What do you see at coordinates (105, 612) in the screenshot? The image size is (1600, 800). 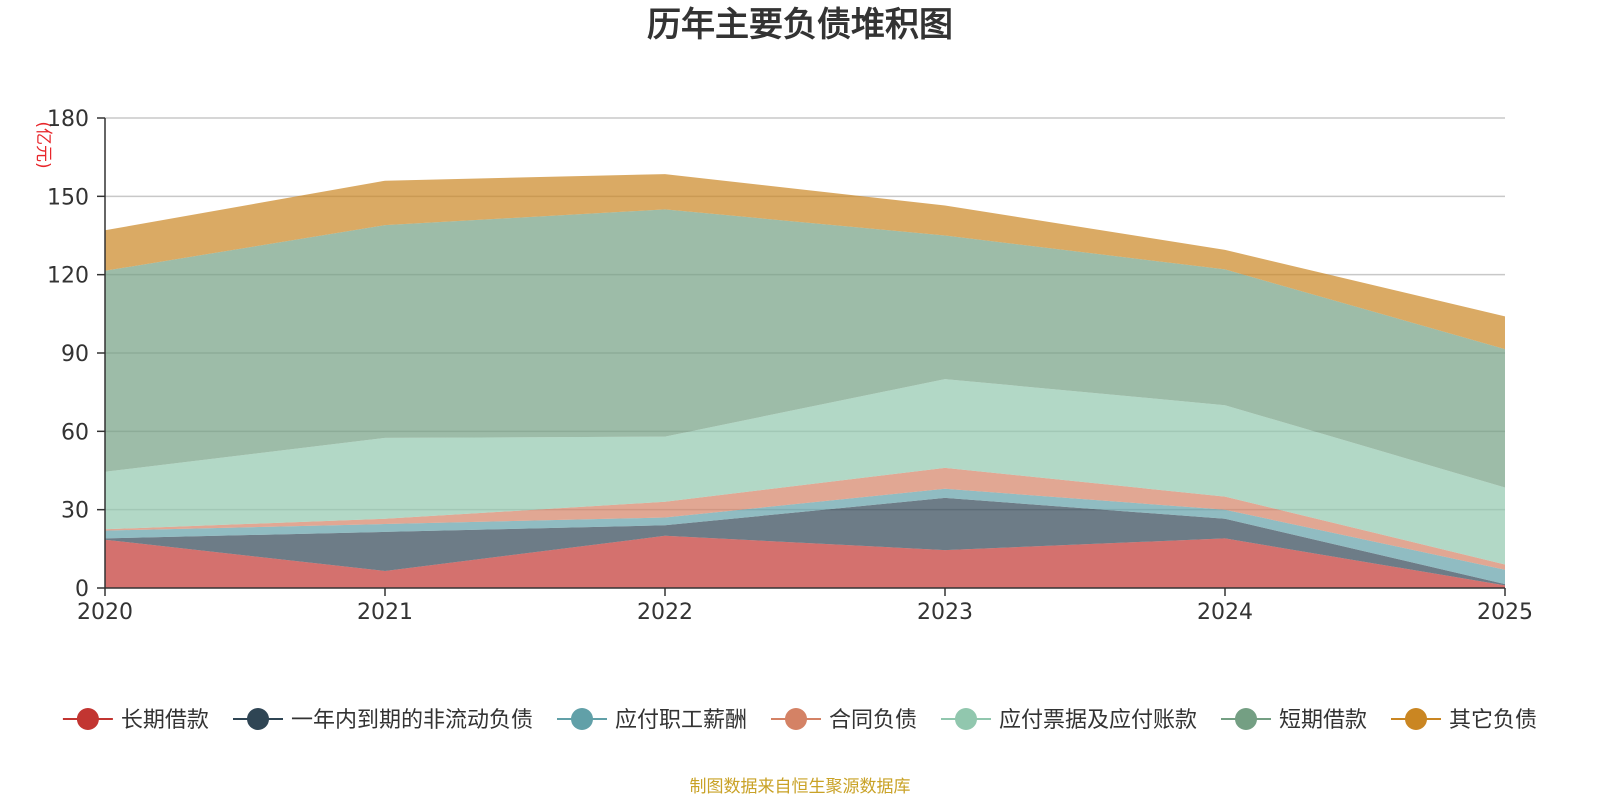 I see `x-tick-label: 2020` at bounding box center [105, 612].